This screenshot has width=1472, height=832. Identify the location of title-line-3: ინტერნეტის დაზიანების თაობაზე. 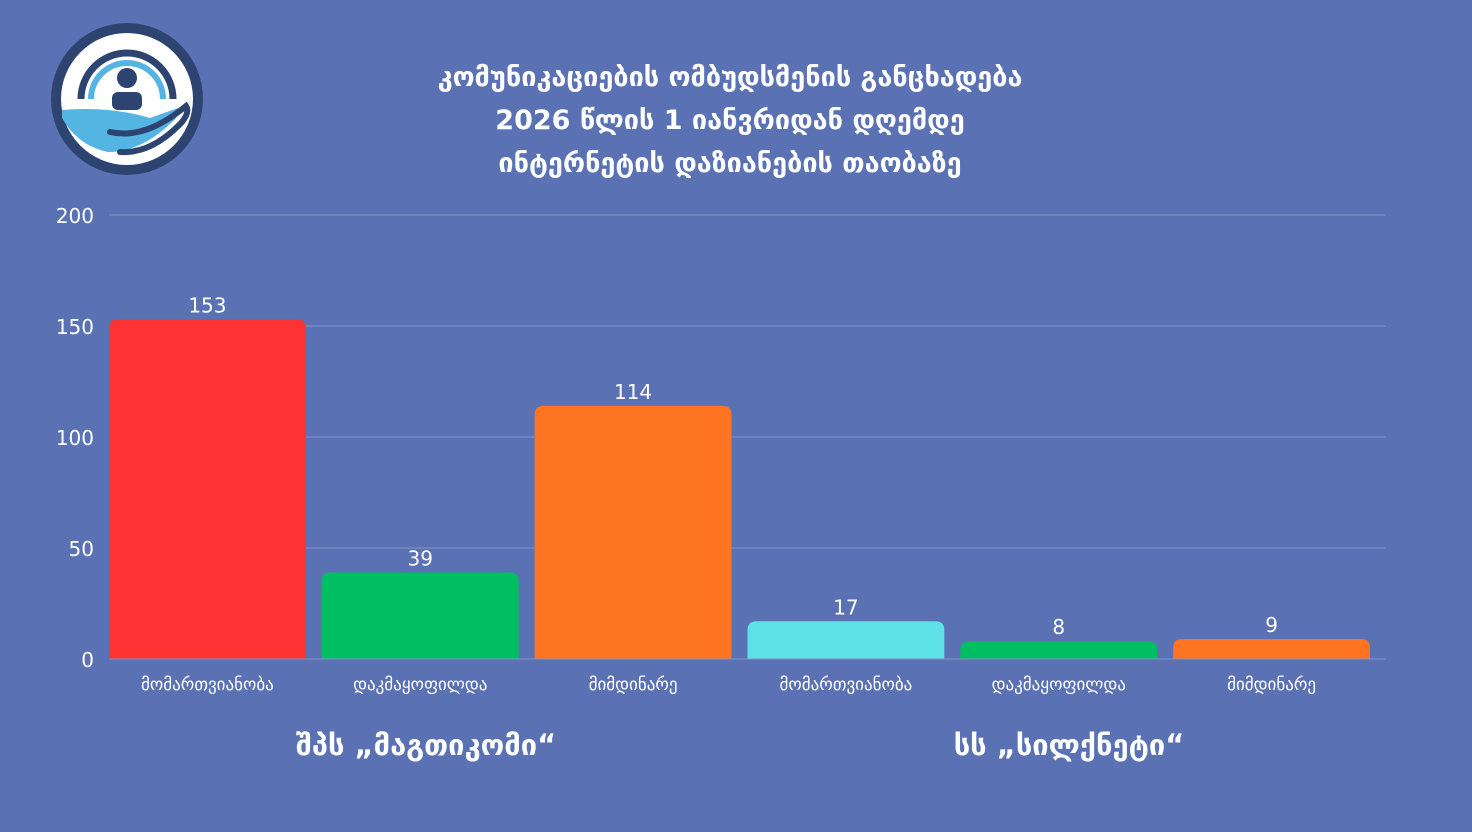
(730, 163).